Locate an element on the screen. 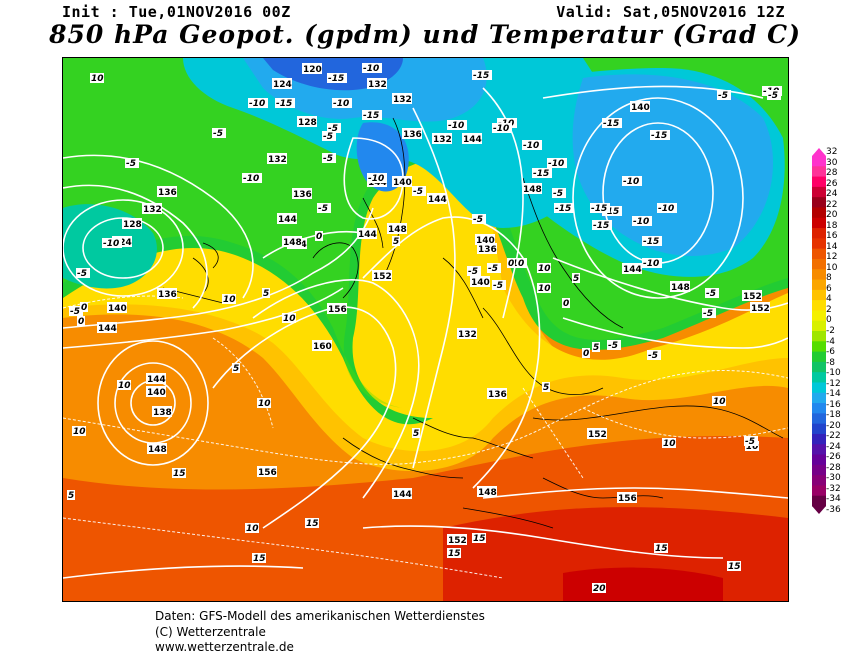  geopotential-label: 140 is located at coordinates (117, 309).